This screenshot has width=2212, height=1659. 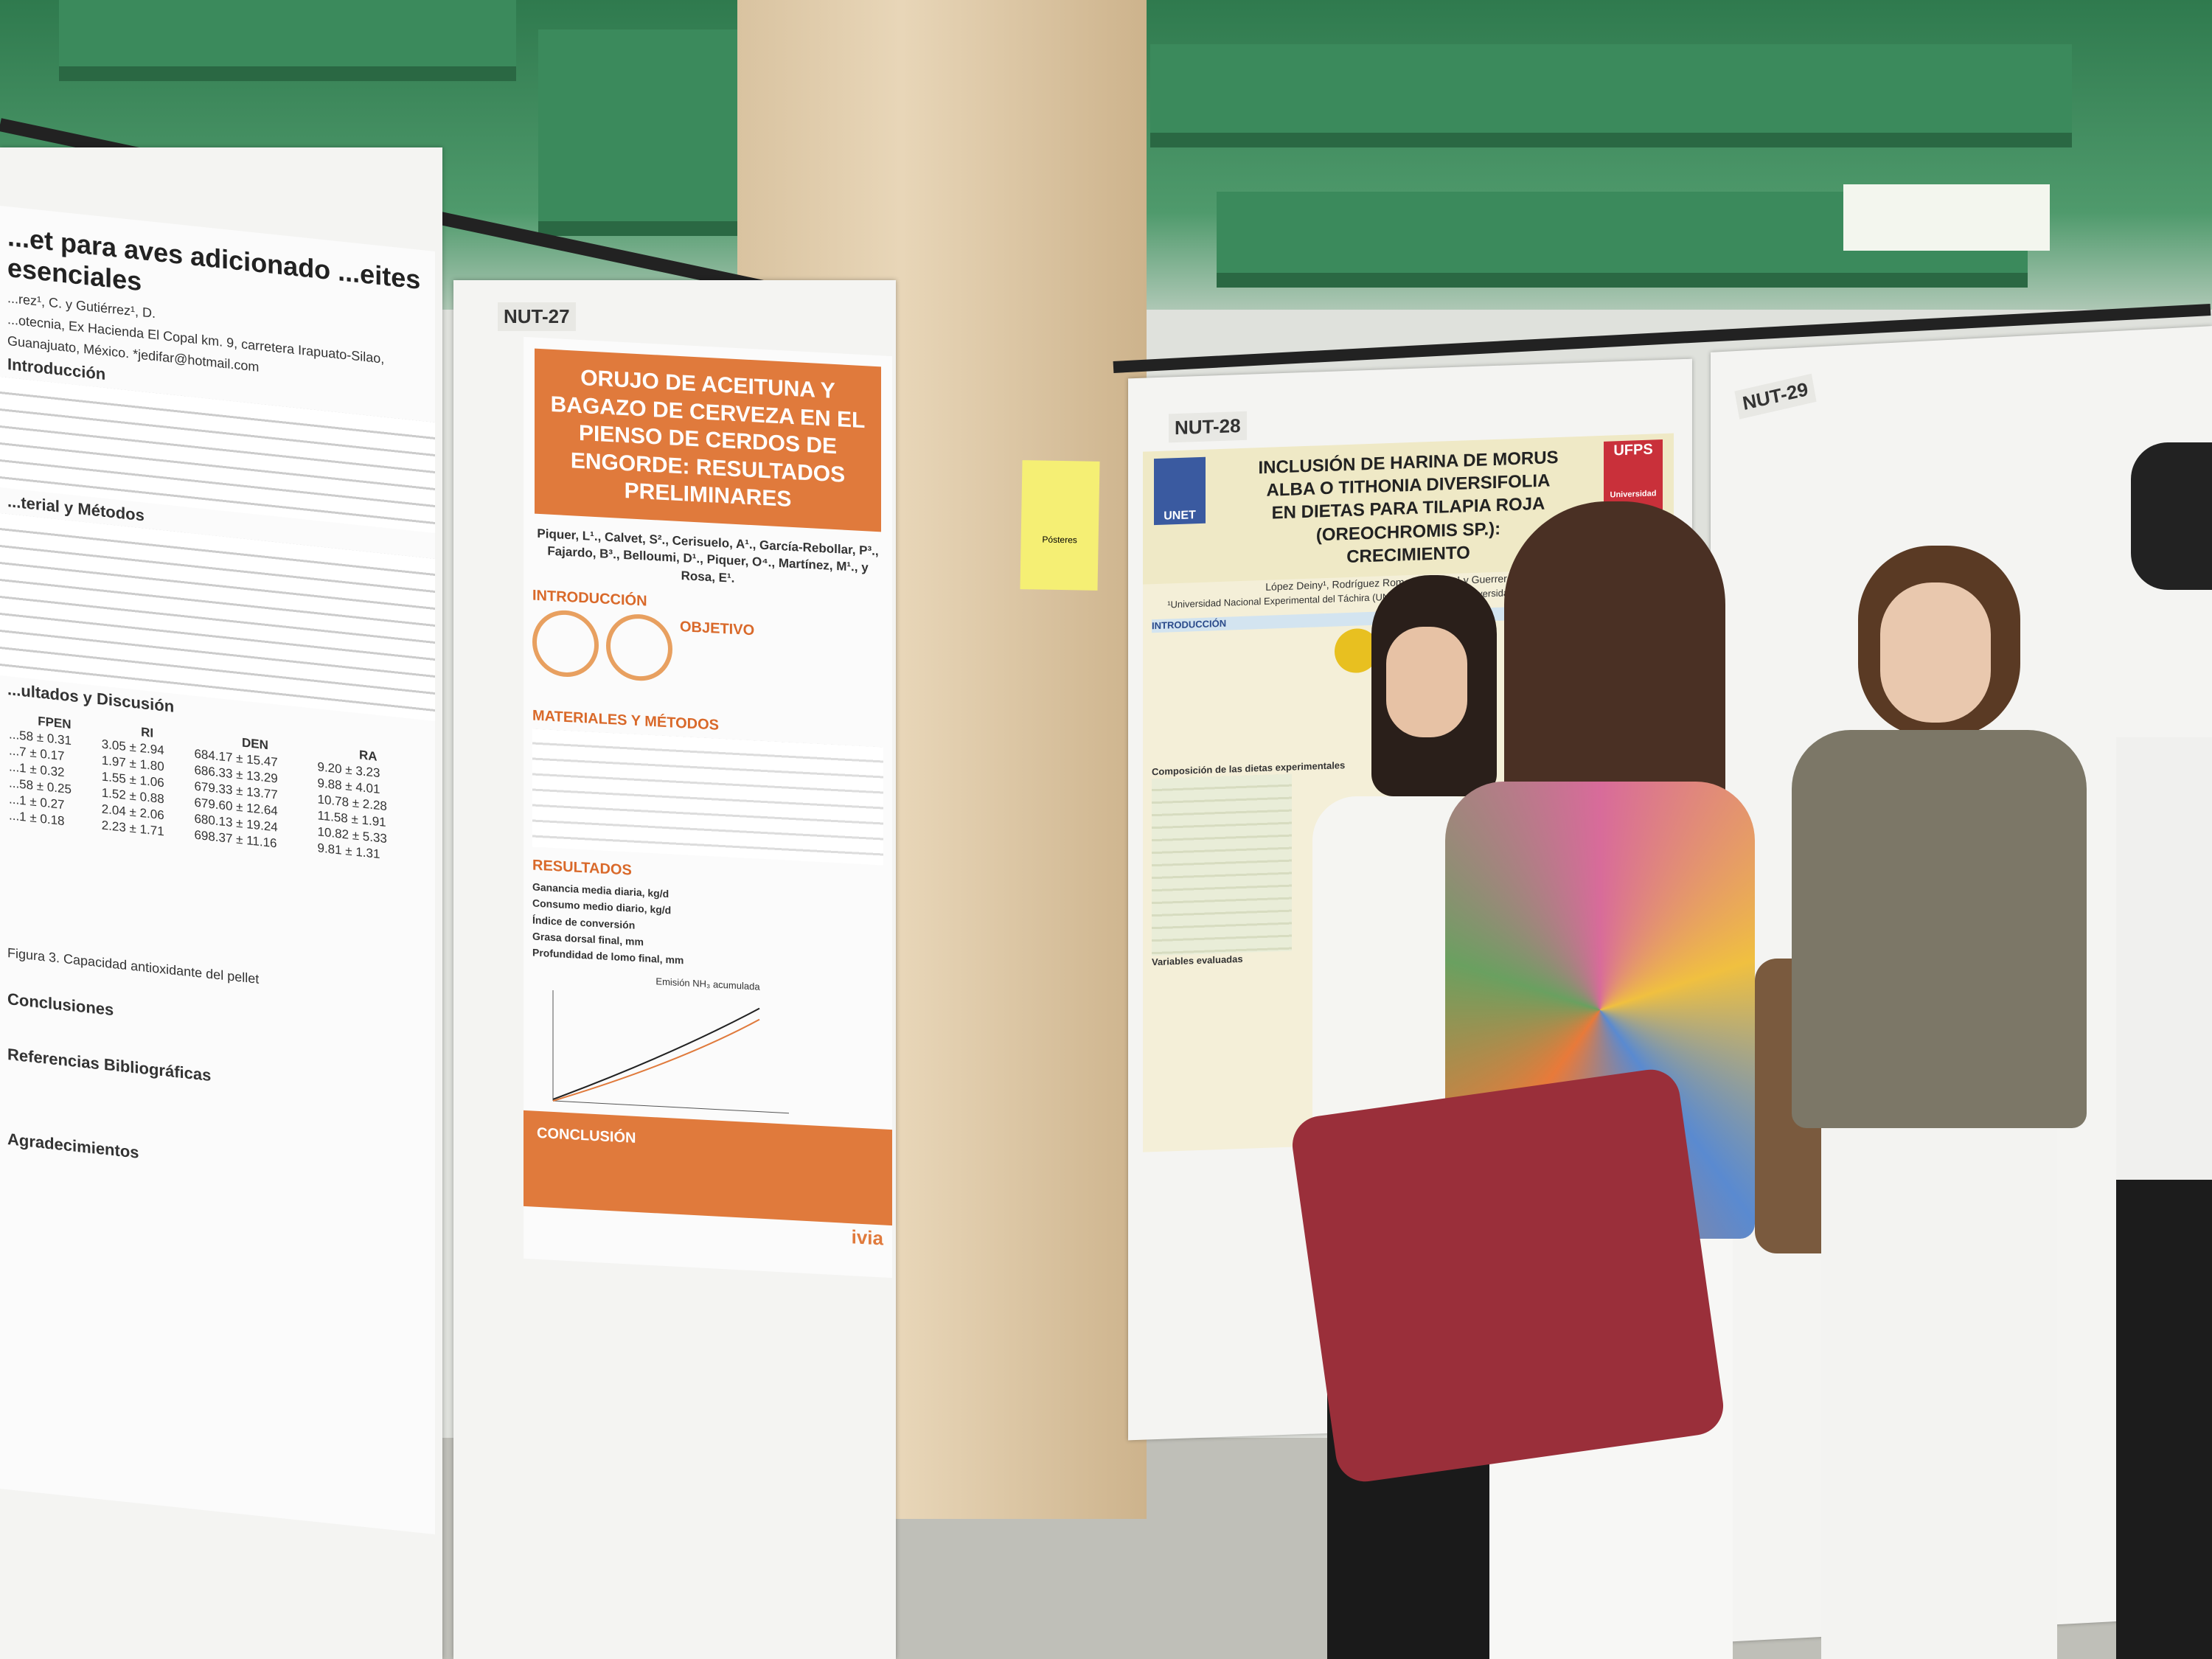 I want to click on emission-chart, so click(x=670, y=1052).